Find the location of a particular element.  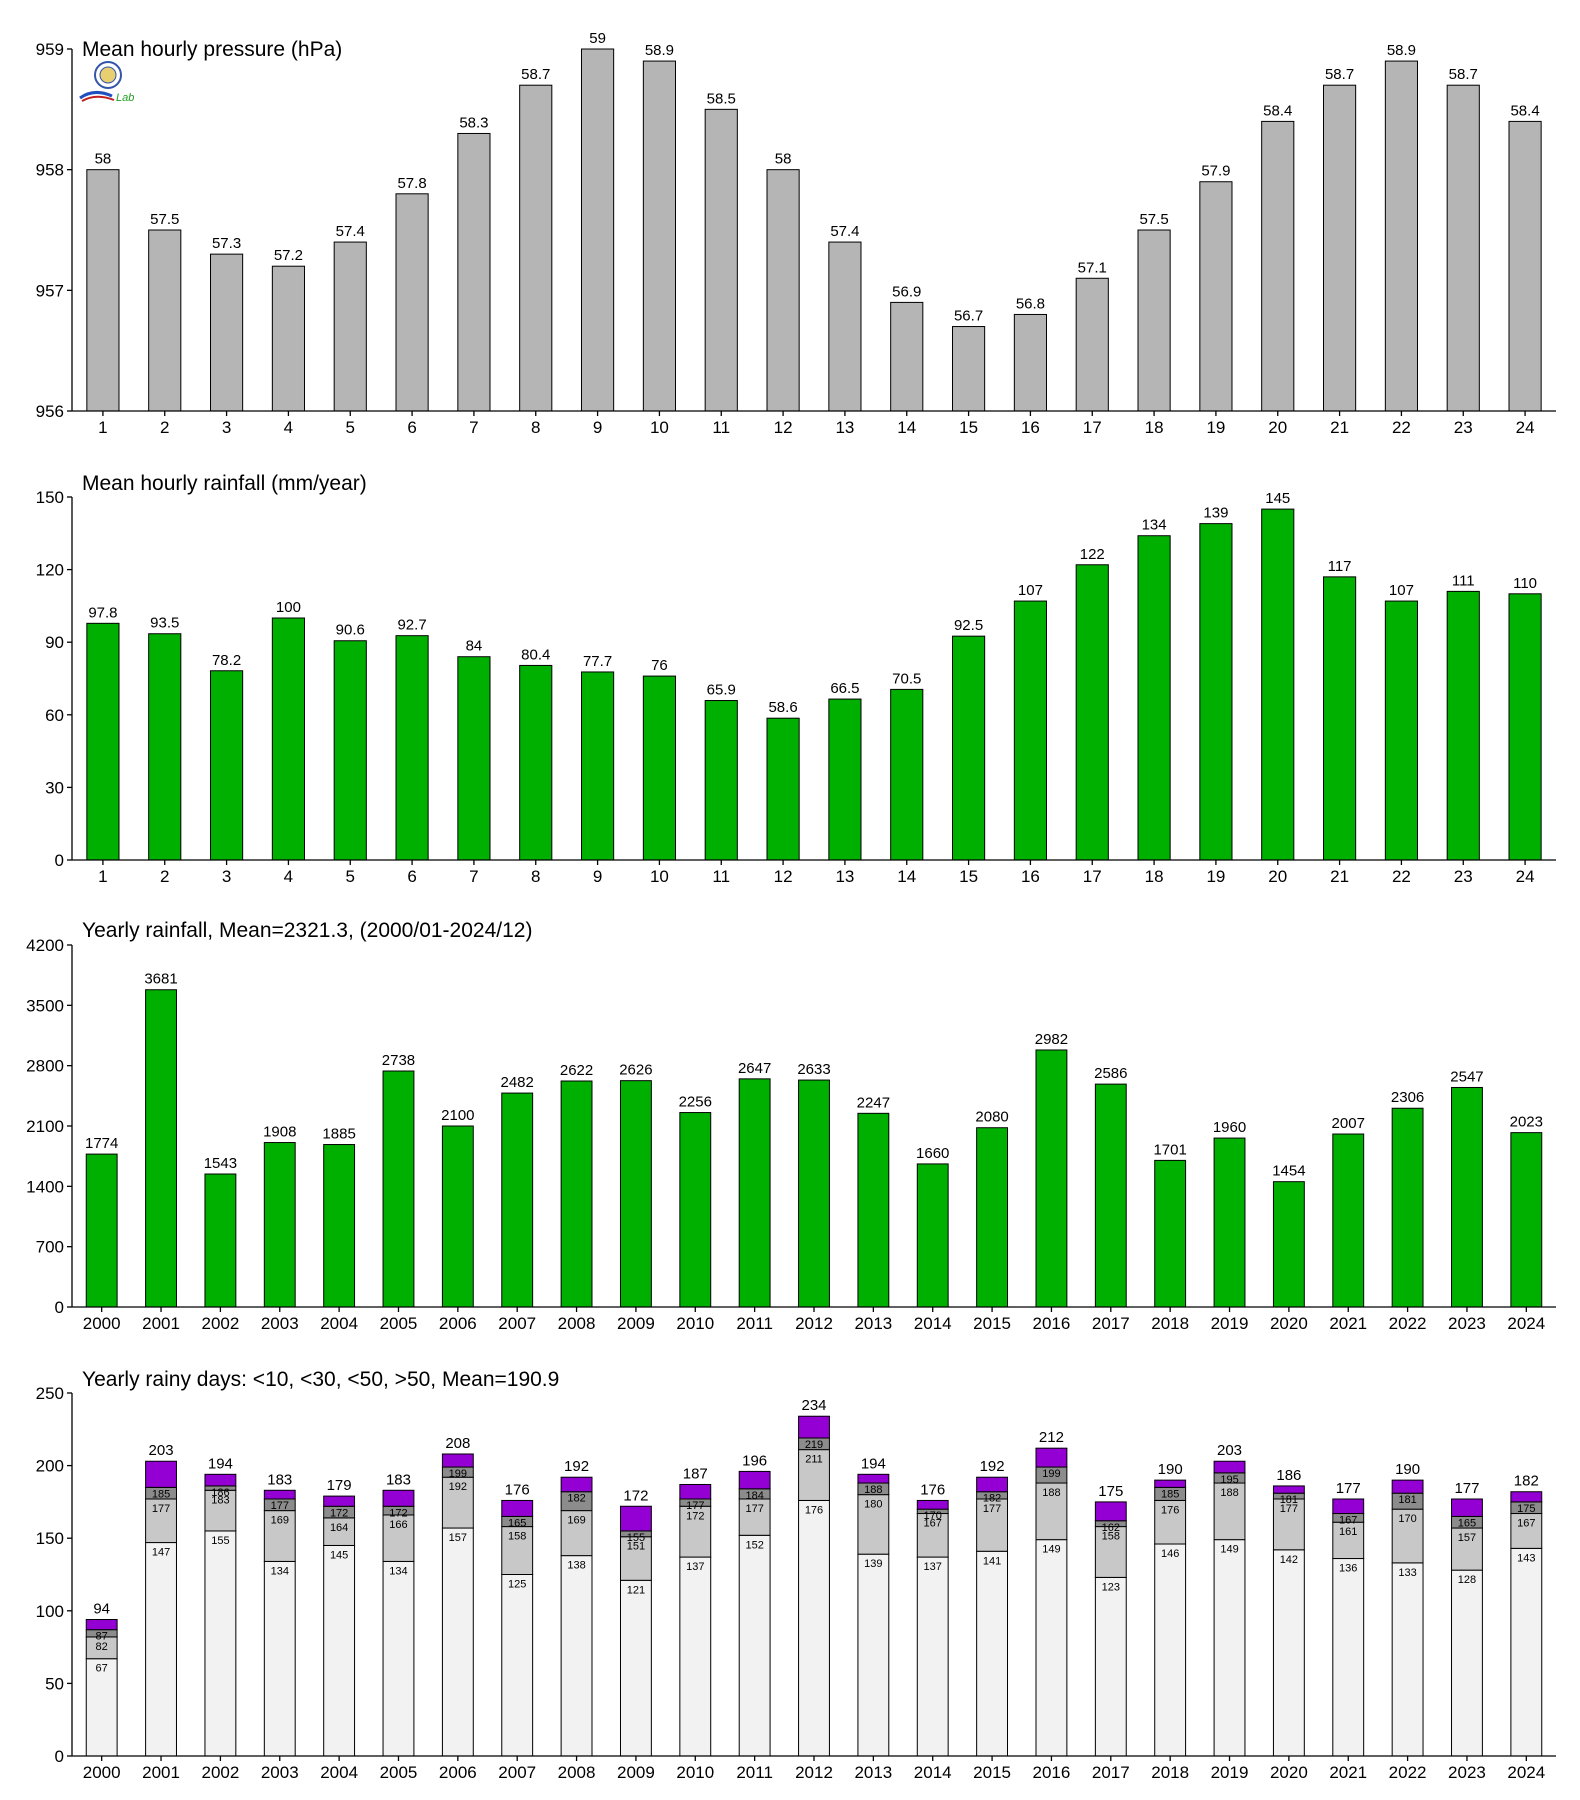

value-label: 1660 is located at coordinates (932, 1153).